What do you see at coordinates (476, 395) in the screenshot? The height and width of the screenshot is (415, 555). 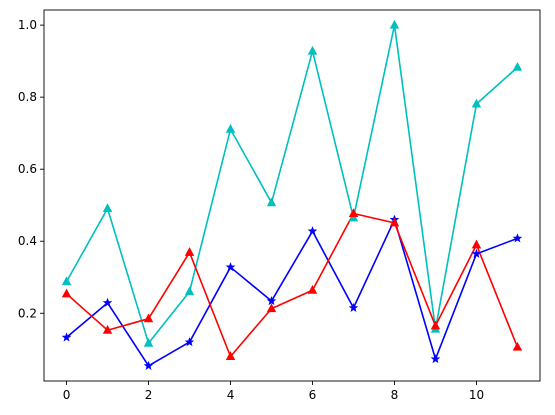 I see `x-tick-label-5: 10` at bounding box center [476, 395].